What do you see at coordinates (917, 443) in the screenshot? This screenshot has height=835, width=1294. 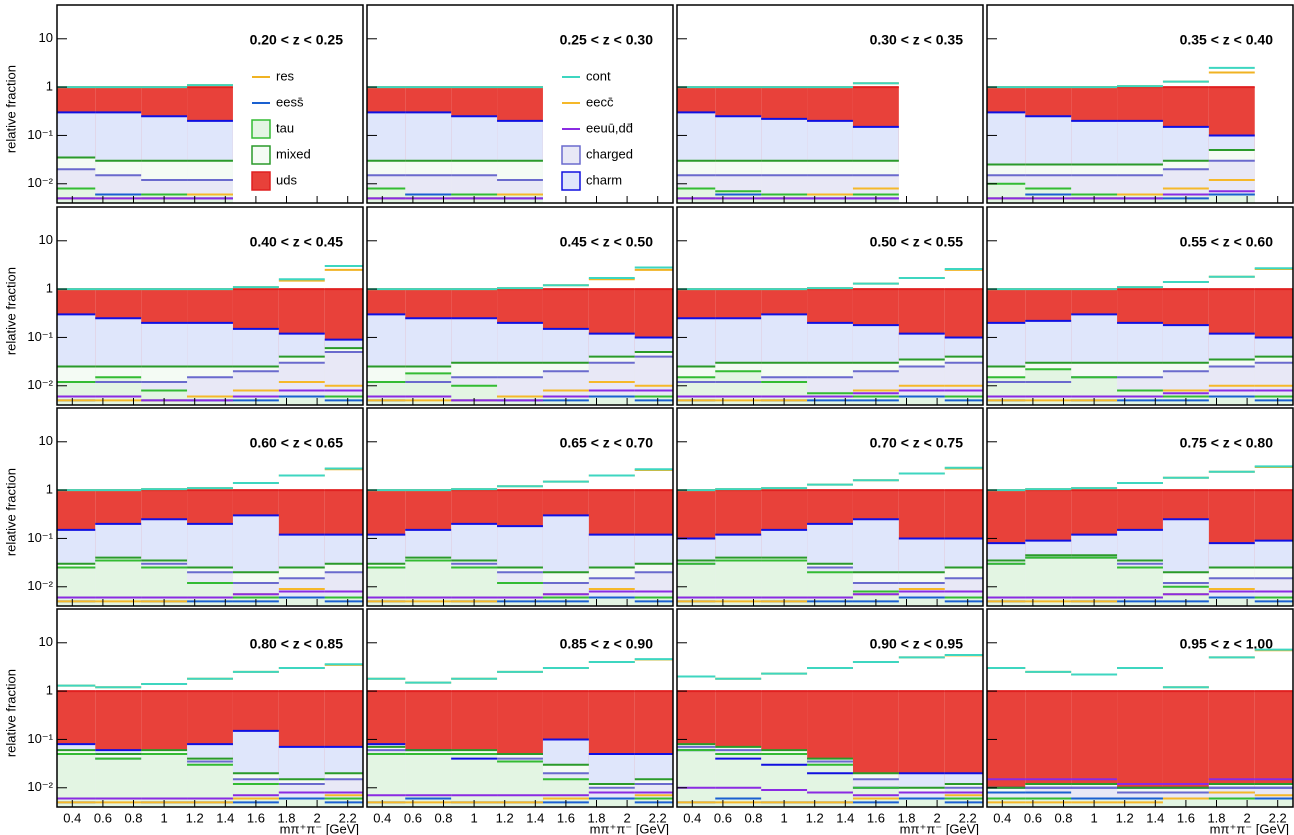 I see `panel-title: 0.70 < z < 0.75` at bounding box center [917, 443].